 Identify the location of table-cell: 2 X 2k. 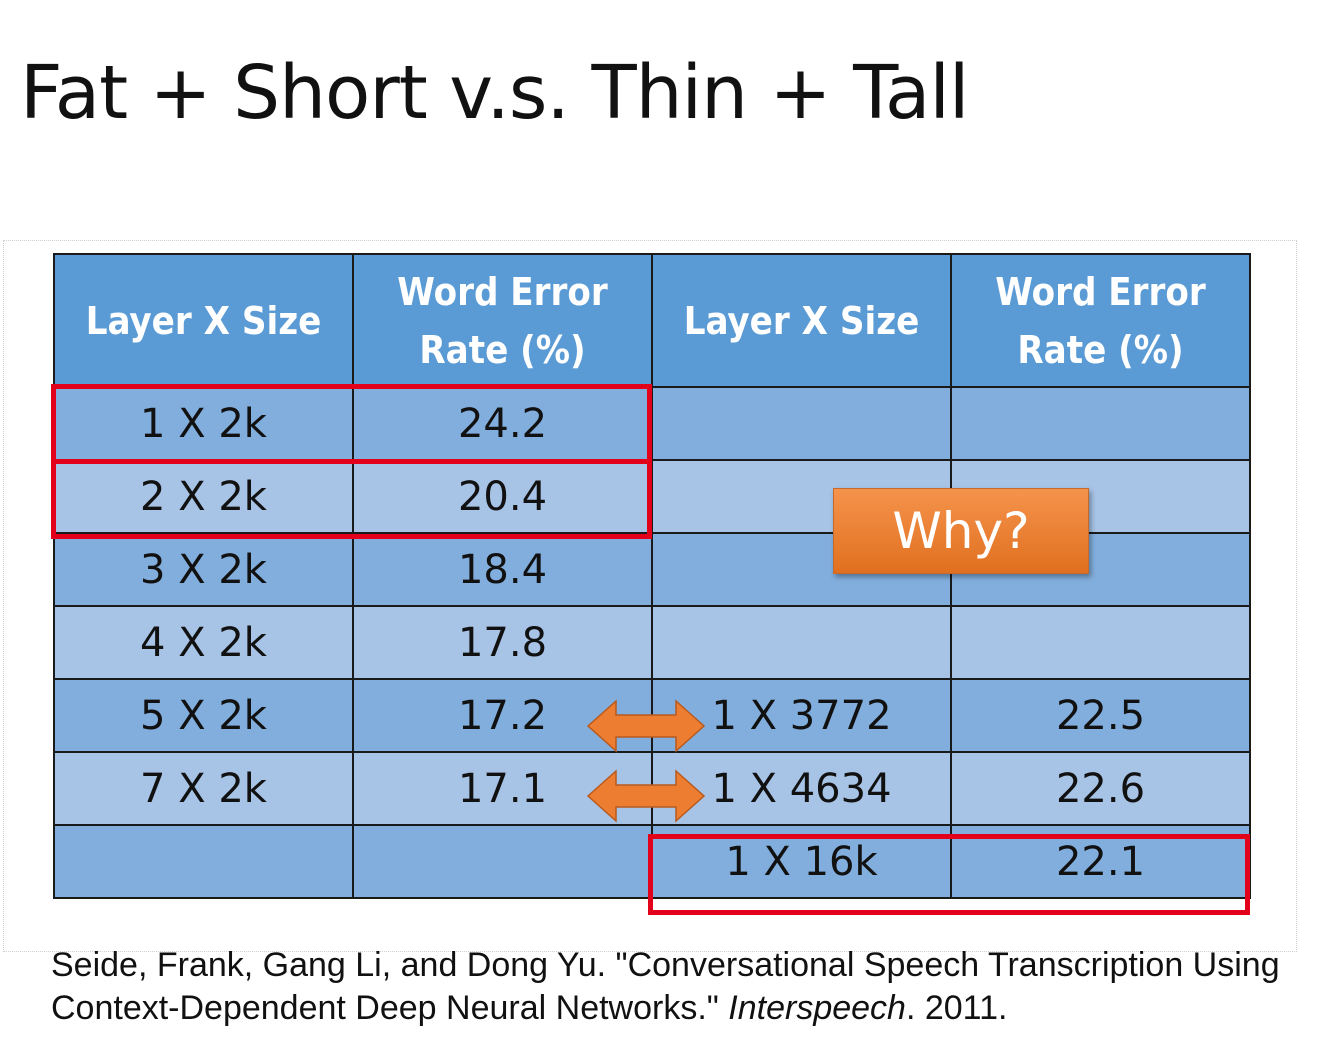
(203, 496).